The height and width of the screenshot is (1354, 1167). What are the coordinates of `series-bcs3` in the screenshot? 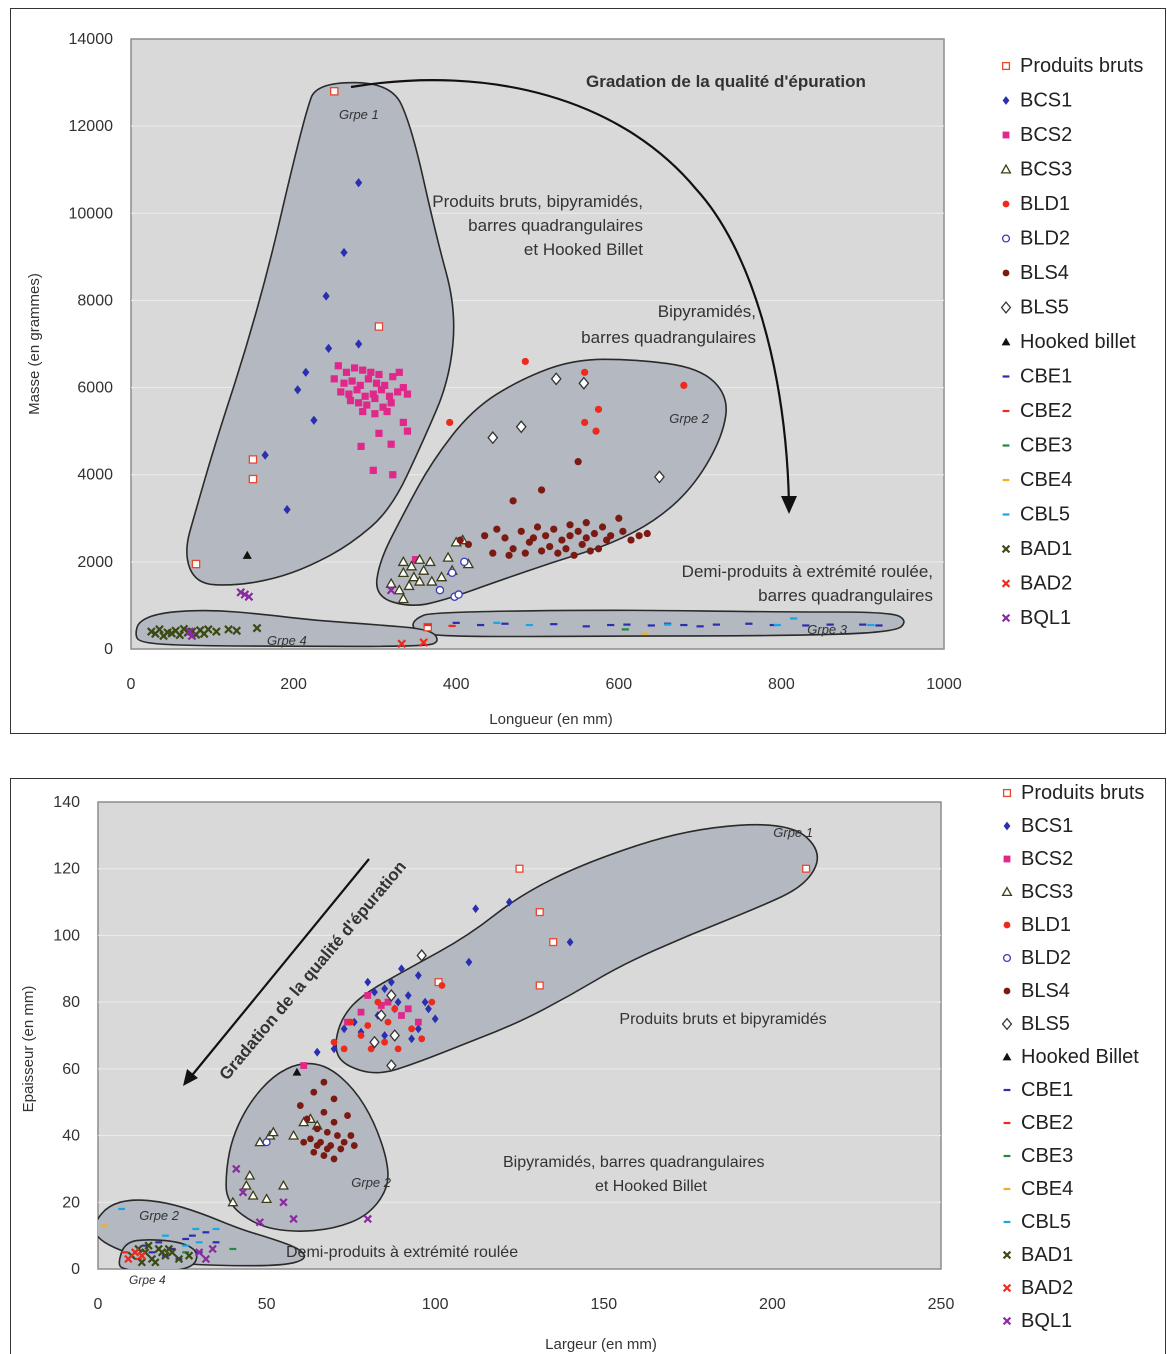 It's located at (275, 1160).